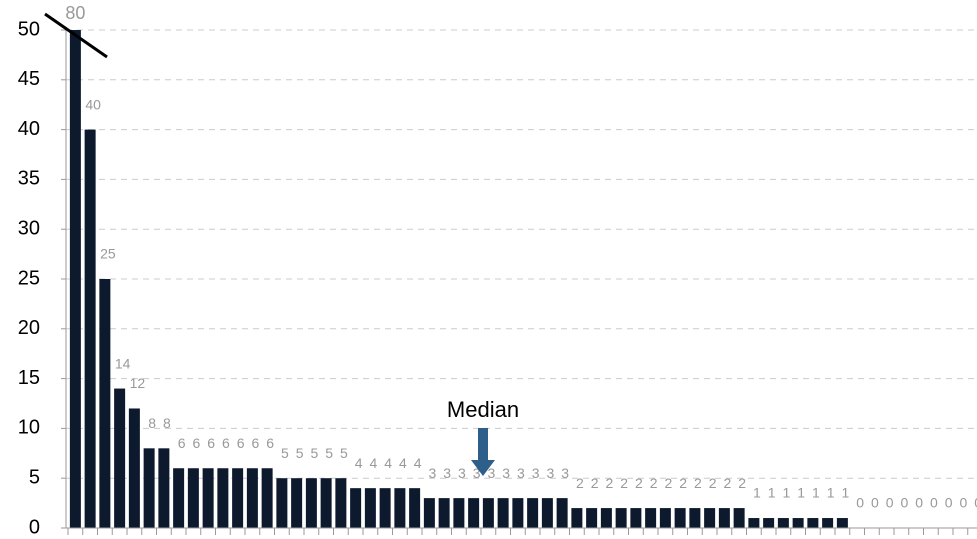 The image size is (977, 539). What do you see at coordinates (483, 468) in the screenshot?
I see `median-arrow-head` at bounding box center [483, 468].